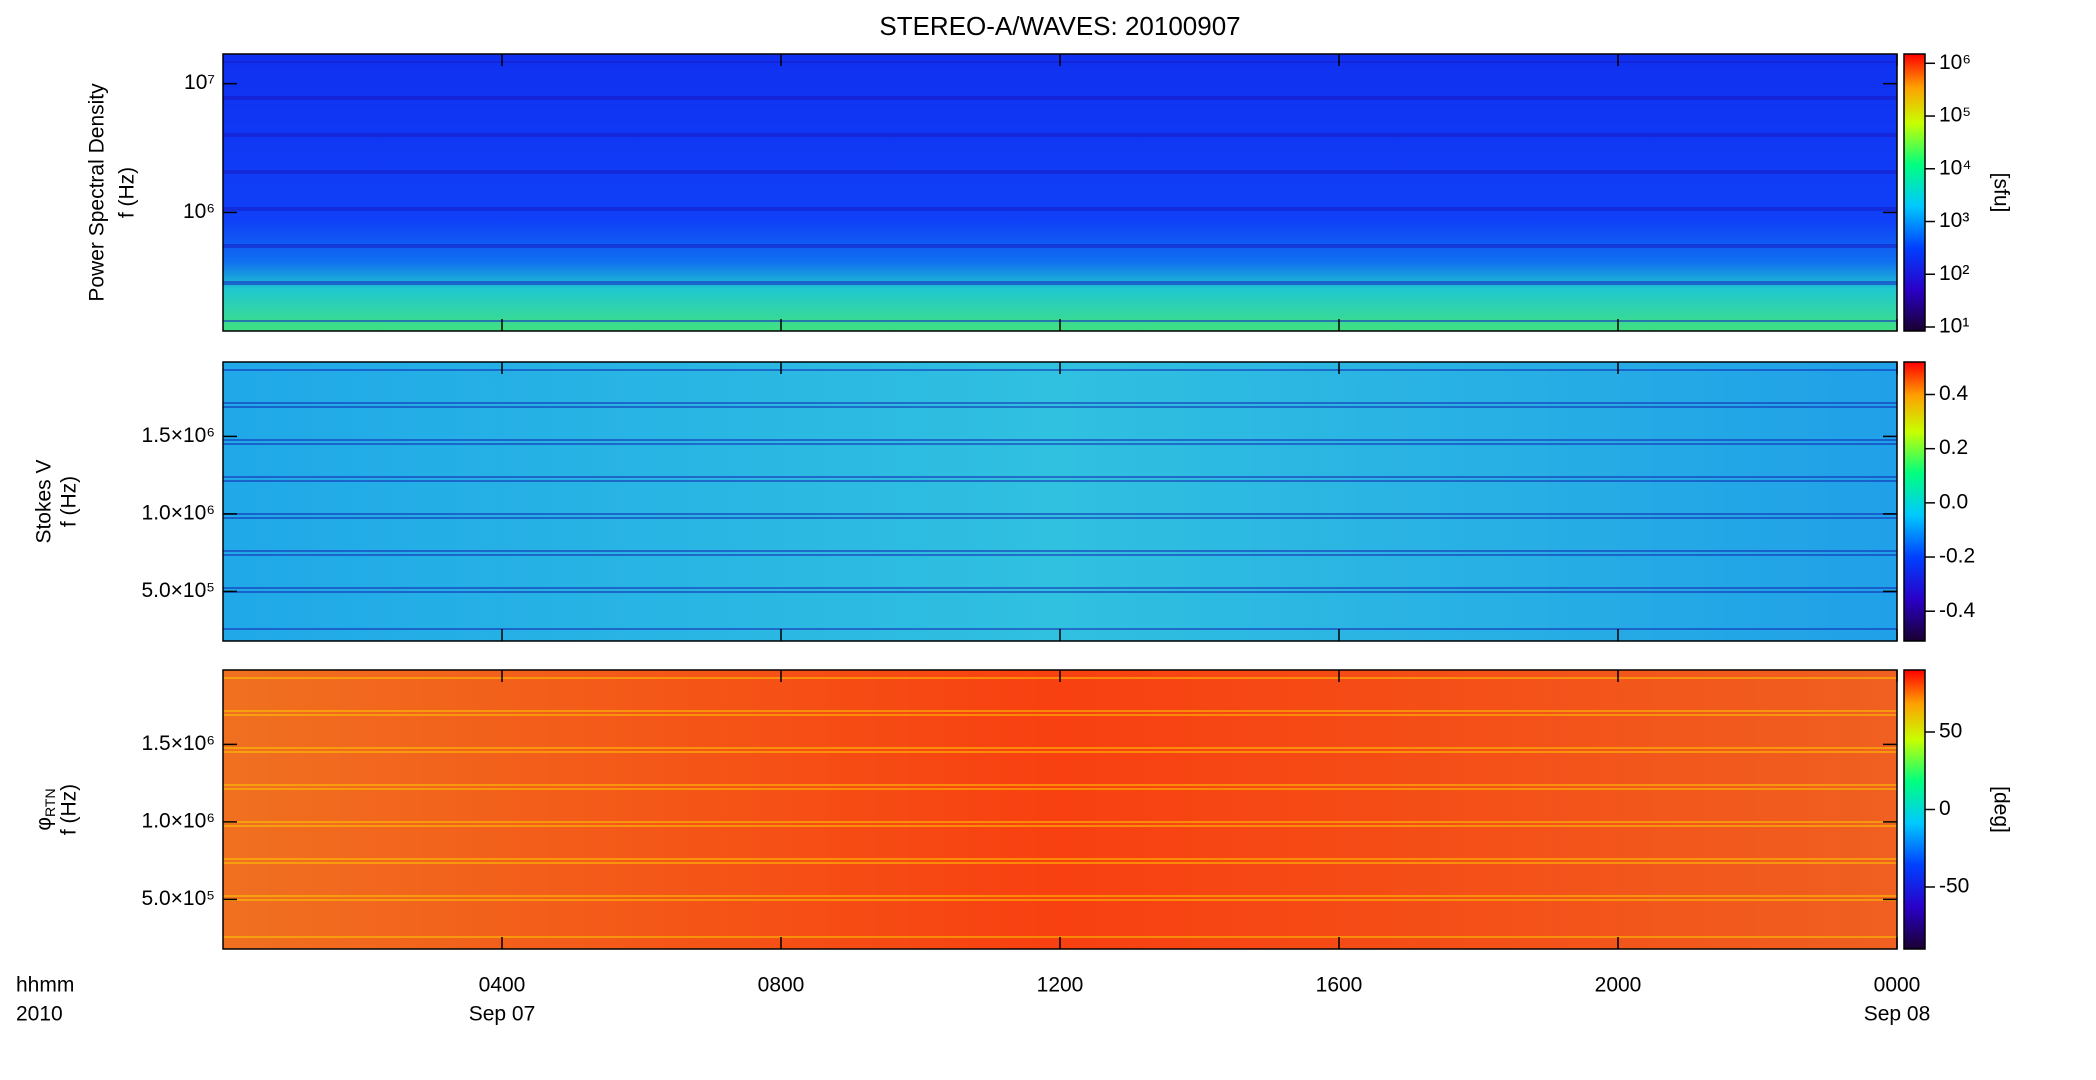  What do you see at coordinates (1059, 26) in the screenshot?
I see `chart-title: STEREO-A/WAVES: 20100907` at bounding box center [1059, 26].